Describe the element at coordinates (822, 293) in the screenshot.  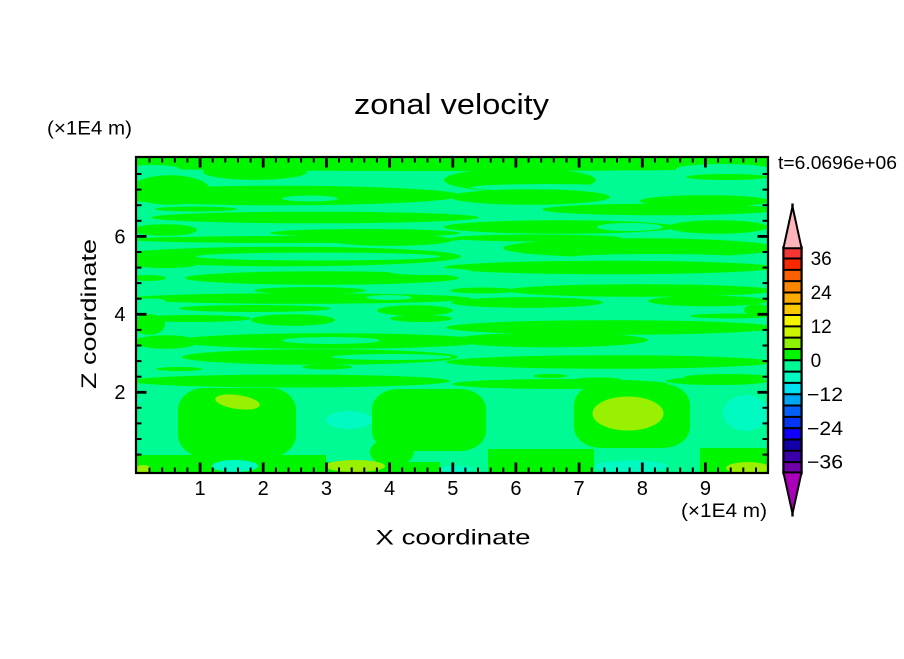
I see `svg-text: 24` at that location.